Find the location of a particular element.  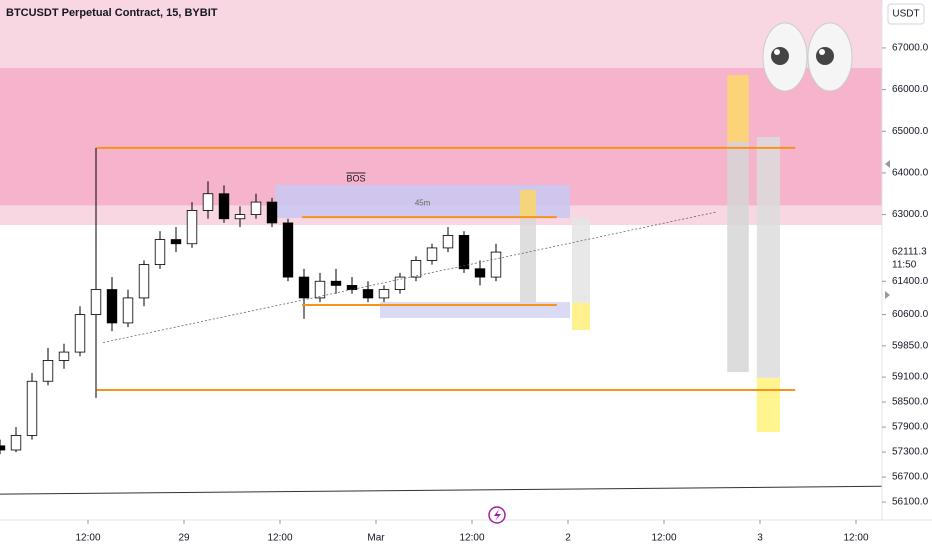

x-tick-label: 3 is located at coordinates (760, 538).